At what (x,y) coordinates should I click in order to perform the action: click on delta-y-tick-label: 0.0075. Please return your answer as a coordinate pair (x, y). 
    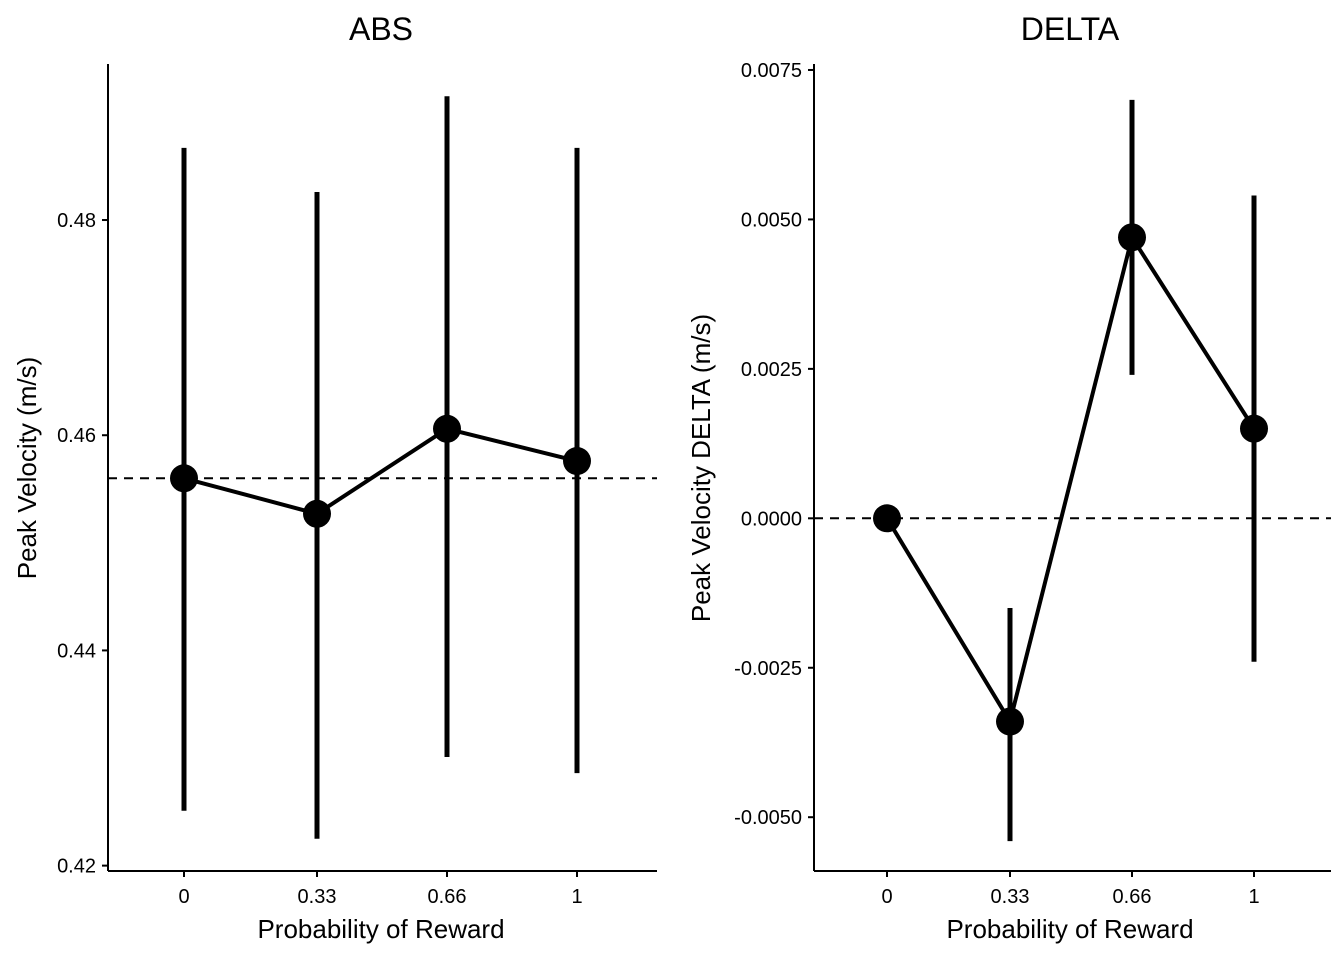
    Looking at the image, I should click on (771, 71).